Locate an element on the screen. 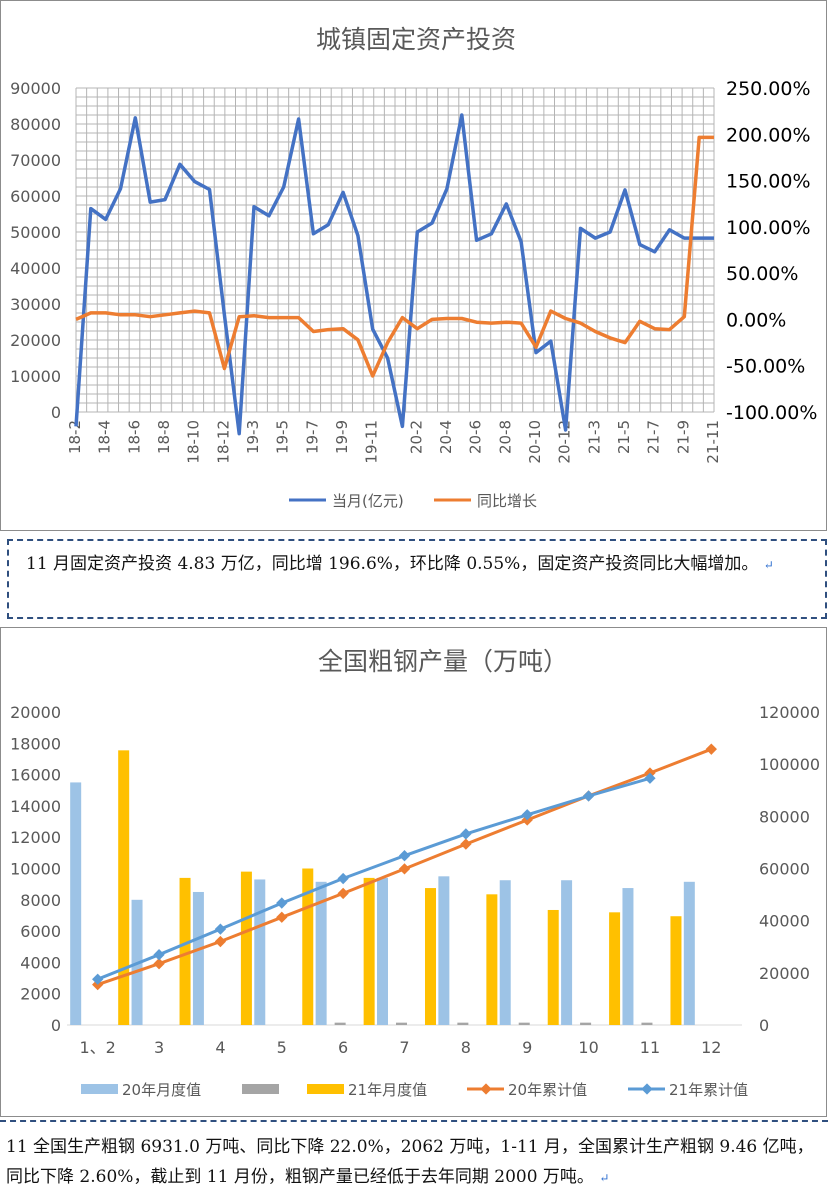 This screenshot has height=1196, width=828. x-tick-label: 4 is located at coordinates (220, 1047).